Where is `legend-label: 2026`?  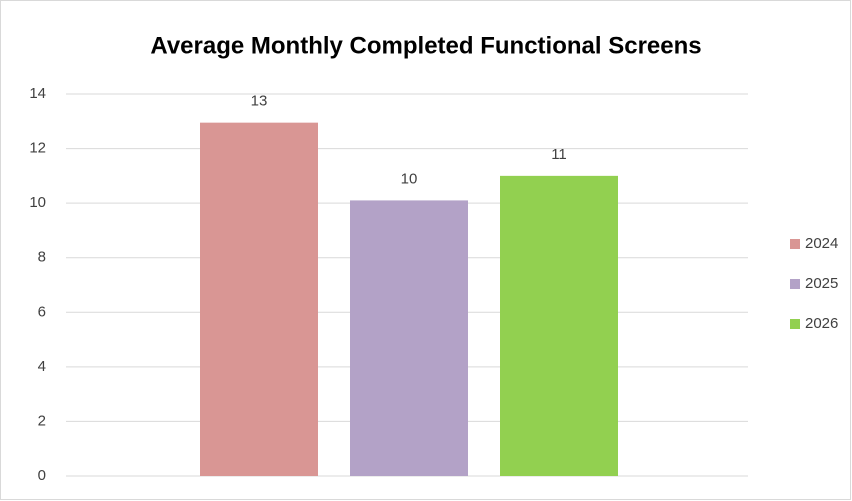
legend-label: 2026 is located at coordinates (821, 323).